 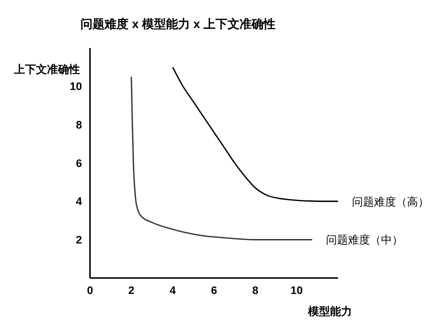 I want to click on x-tick-label: 0, so click(x=90, y=290).